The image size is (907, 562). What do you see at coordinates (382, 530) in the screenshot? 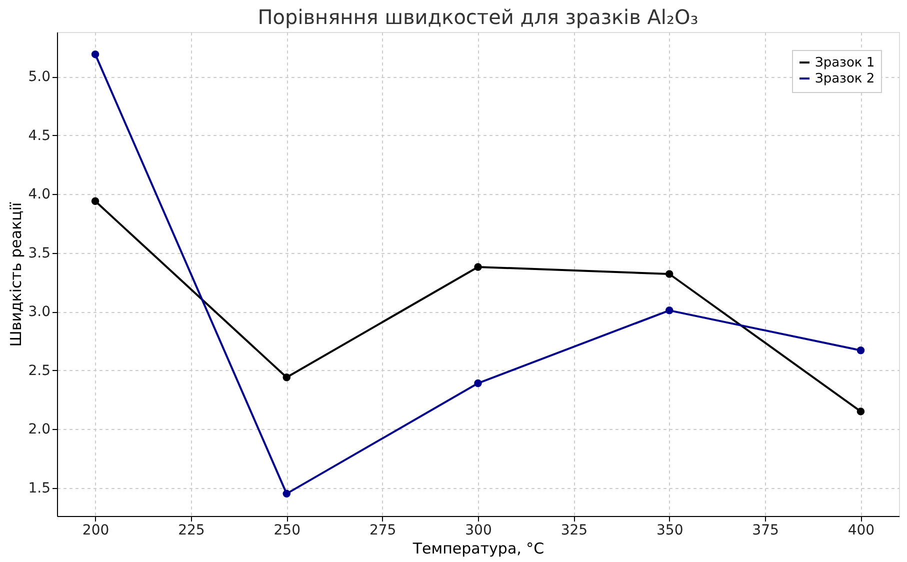
I see `x-tick-label: 275` at bounding box center [382, 530].